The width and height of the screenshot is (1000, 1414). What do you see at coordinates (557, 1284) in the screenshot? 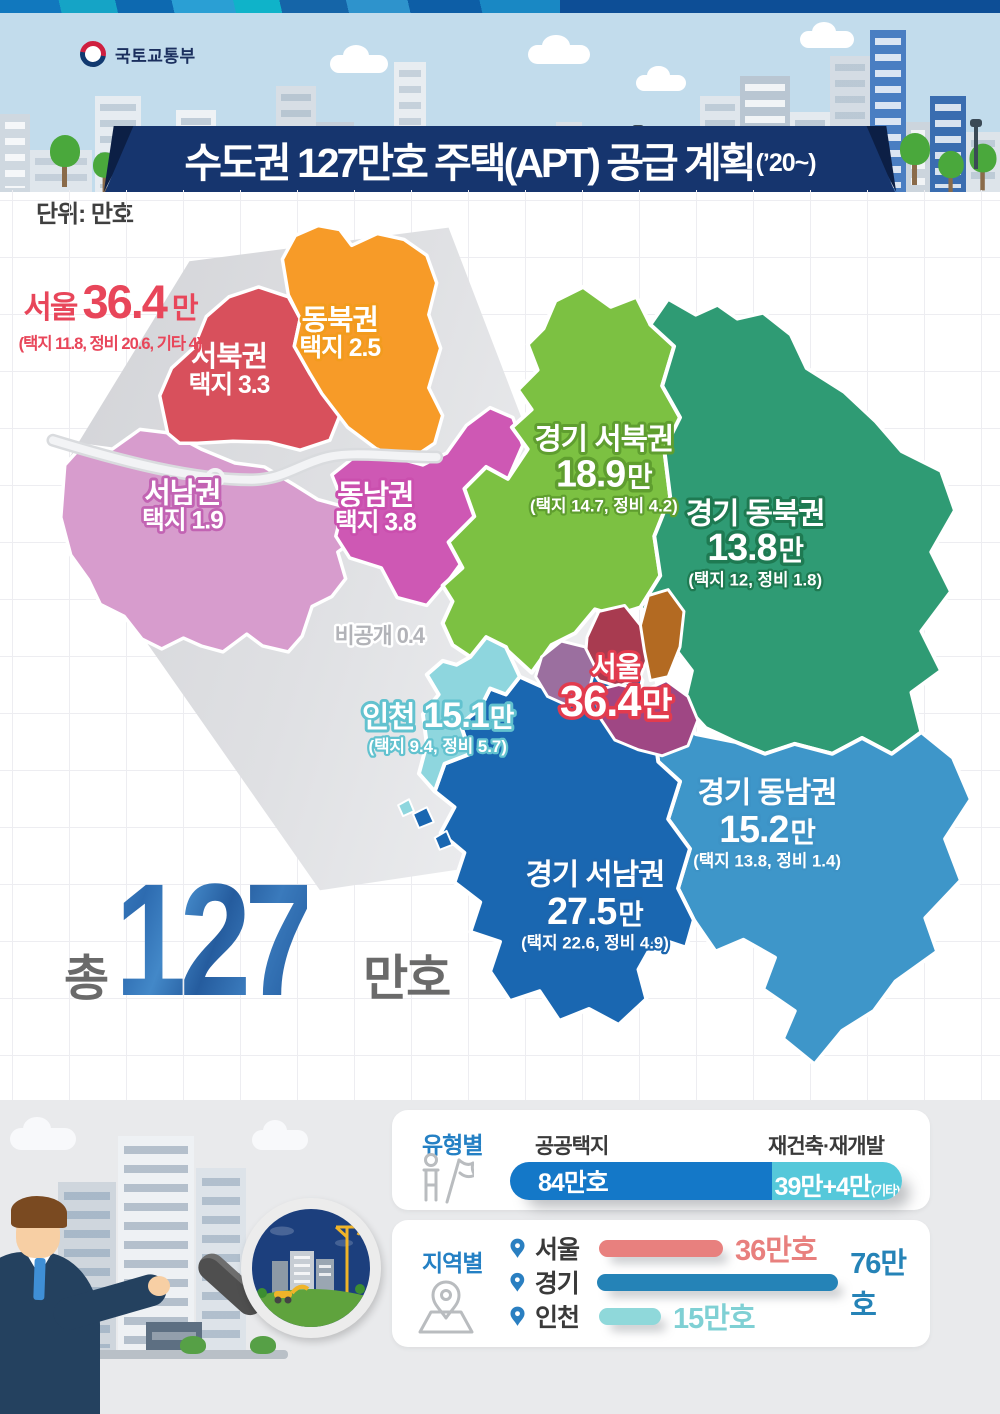
I see `region-name: 경기` at bounding box center [557, 1284].